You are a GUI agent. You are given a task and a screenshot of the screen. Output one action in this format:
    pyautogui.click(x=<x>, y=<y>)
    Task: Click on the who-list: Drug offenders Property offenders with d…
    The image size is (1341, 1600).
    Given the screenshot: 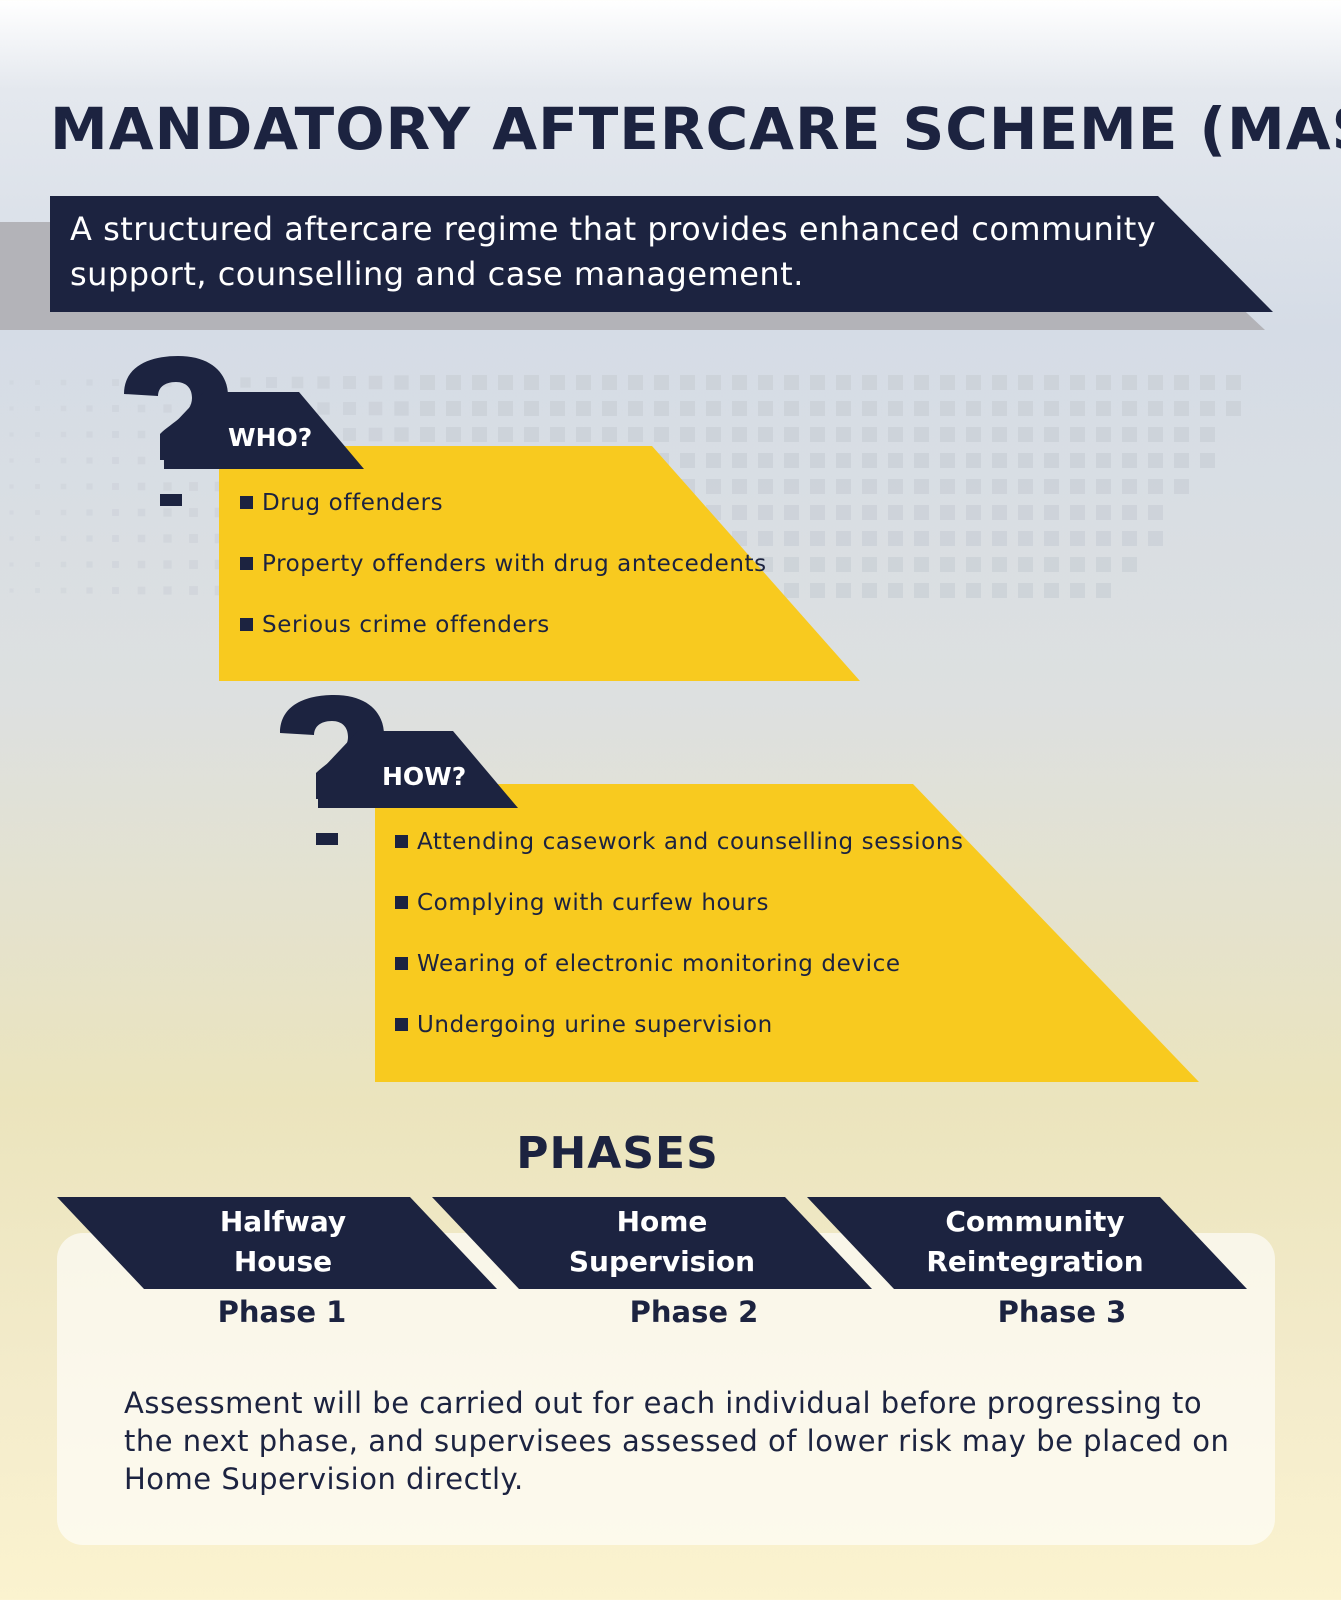 What is the action you would take?
    pyautogui.click(x=503, y=563)
    